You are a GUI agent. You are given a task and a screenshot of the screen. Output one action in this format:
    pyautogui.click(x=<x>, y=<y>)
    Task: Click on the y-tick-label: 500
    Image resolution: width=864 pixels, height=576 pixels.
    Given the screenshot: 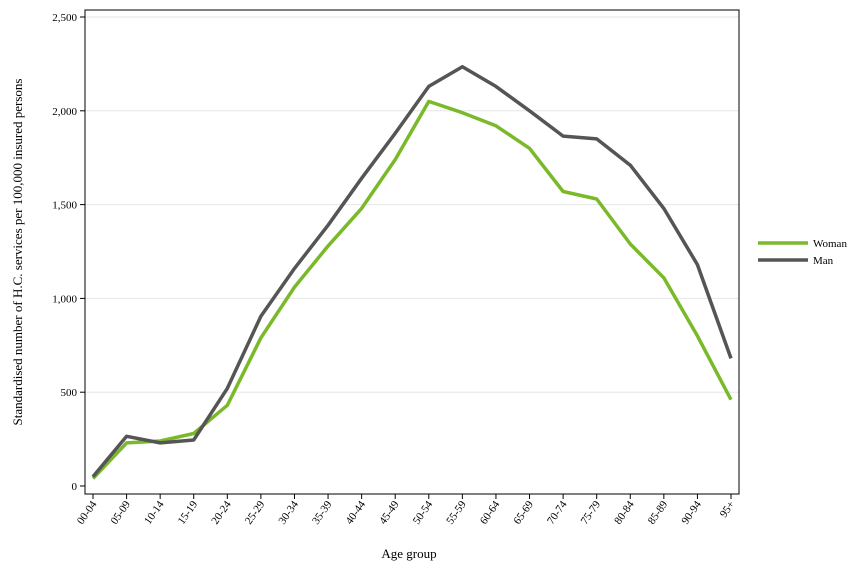 What is the action you would take?
    pyautogui.click(x=69, y=393)
    